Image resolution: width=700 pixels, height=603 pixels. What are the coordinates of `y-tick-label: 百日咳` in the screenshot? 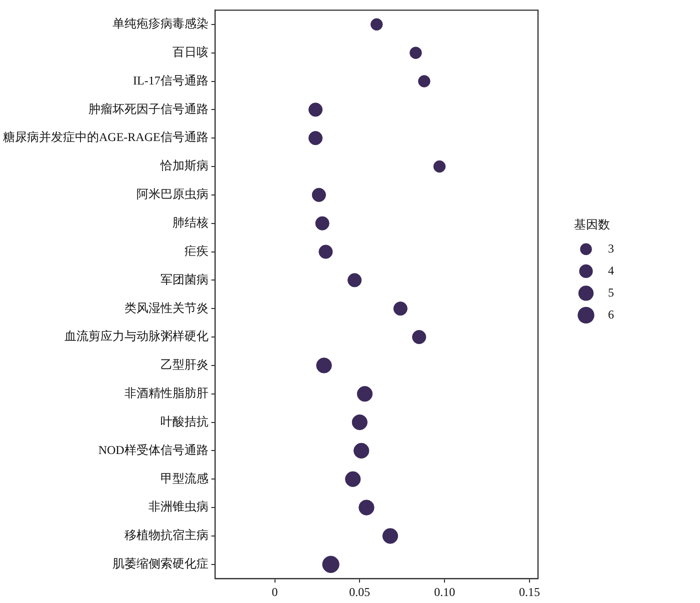 It's located at (190, 51).